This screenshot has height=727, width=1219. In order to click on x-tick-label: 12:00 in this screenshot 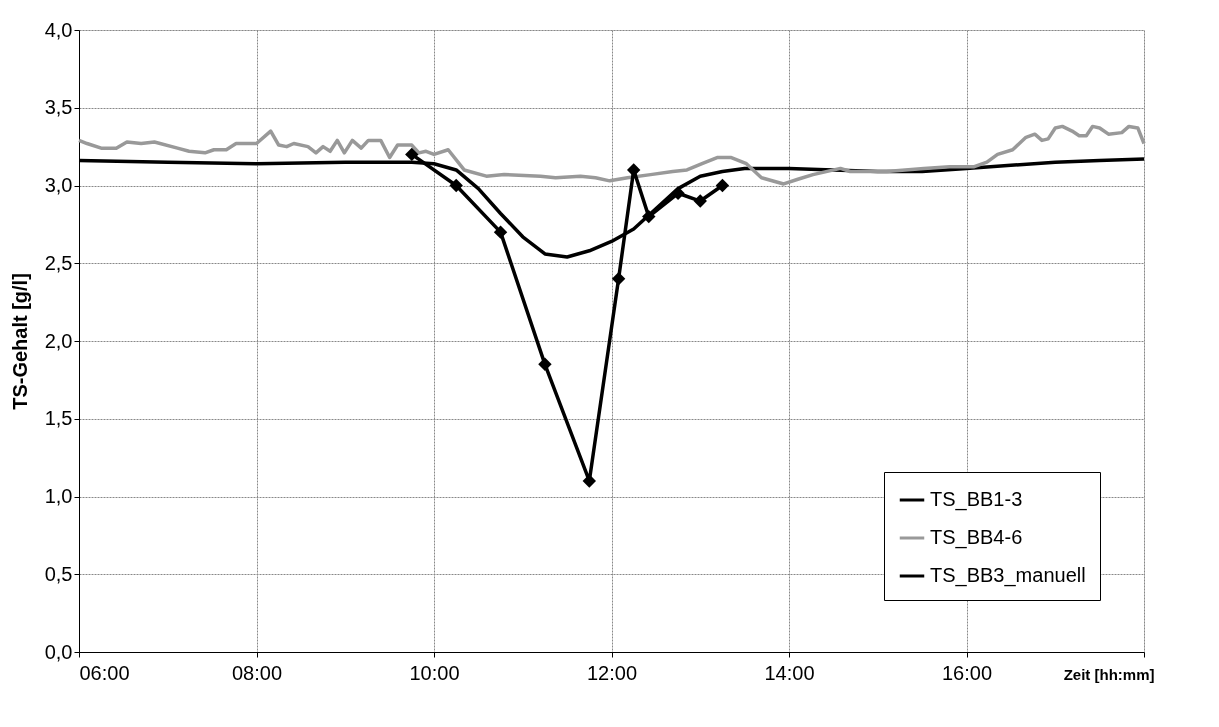, I will do `click(612, 672)`.